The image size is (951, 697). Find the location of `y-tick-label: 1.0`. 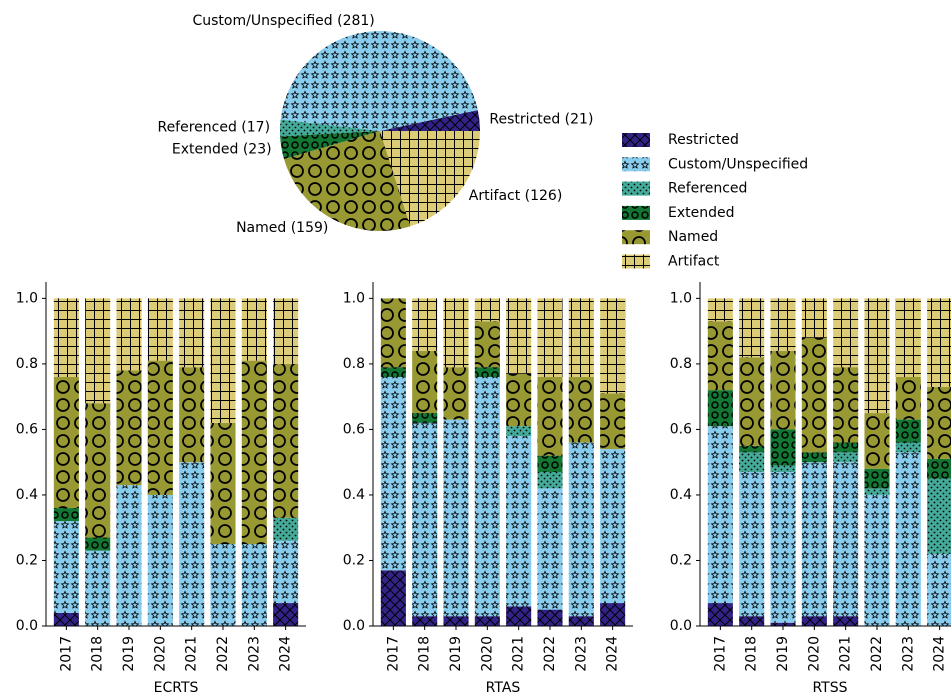

y-tick-label: 1.0 is located at coordinates (681, 298).